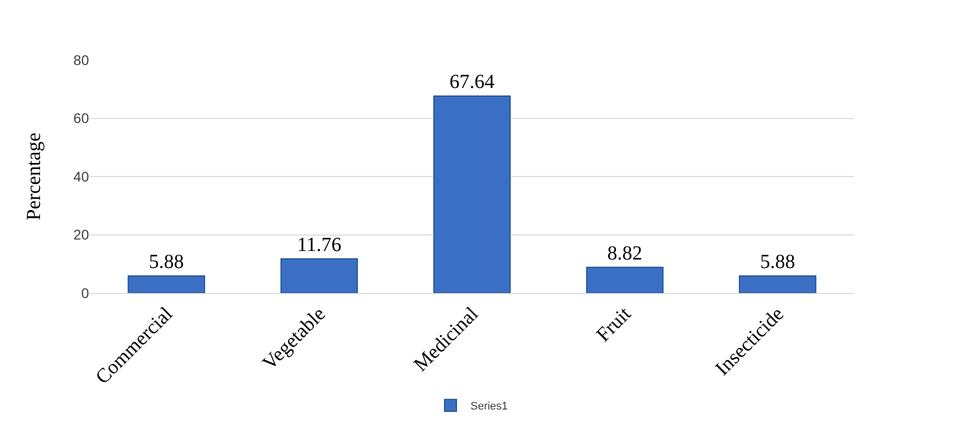 The height and width of the screenshot is (432, 964). What do you see at coordinates (489, 406) in the screenshot?
I see `legend-label: Series1` at bounding box center [489, 406].